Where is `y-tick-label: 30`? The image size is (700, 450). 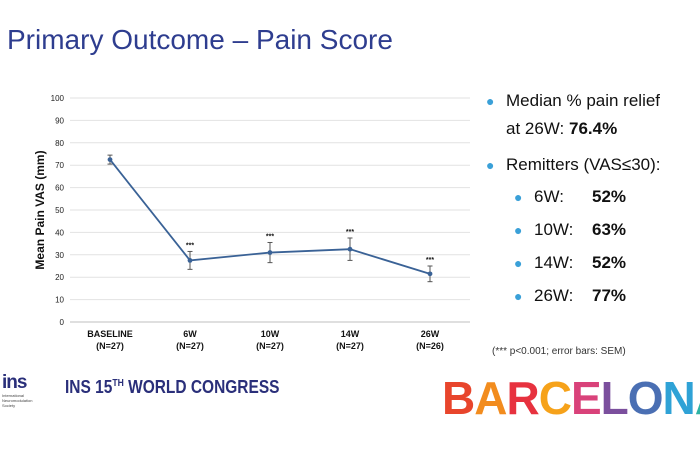
y-tick-label: 30 is located at coordinates (59, 255).